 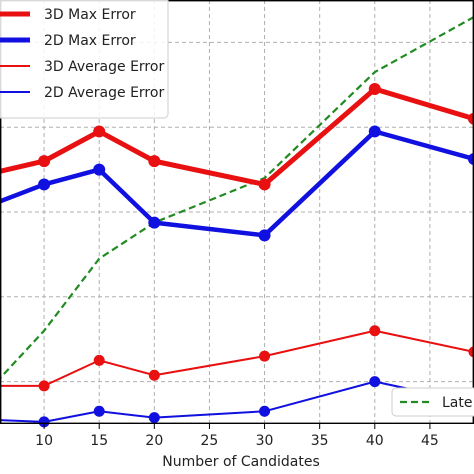 What do you see at coordinates (320, 441) in the screenshot?
I see `x-tick-label: 35` at bounding box center [320, 441].